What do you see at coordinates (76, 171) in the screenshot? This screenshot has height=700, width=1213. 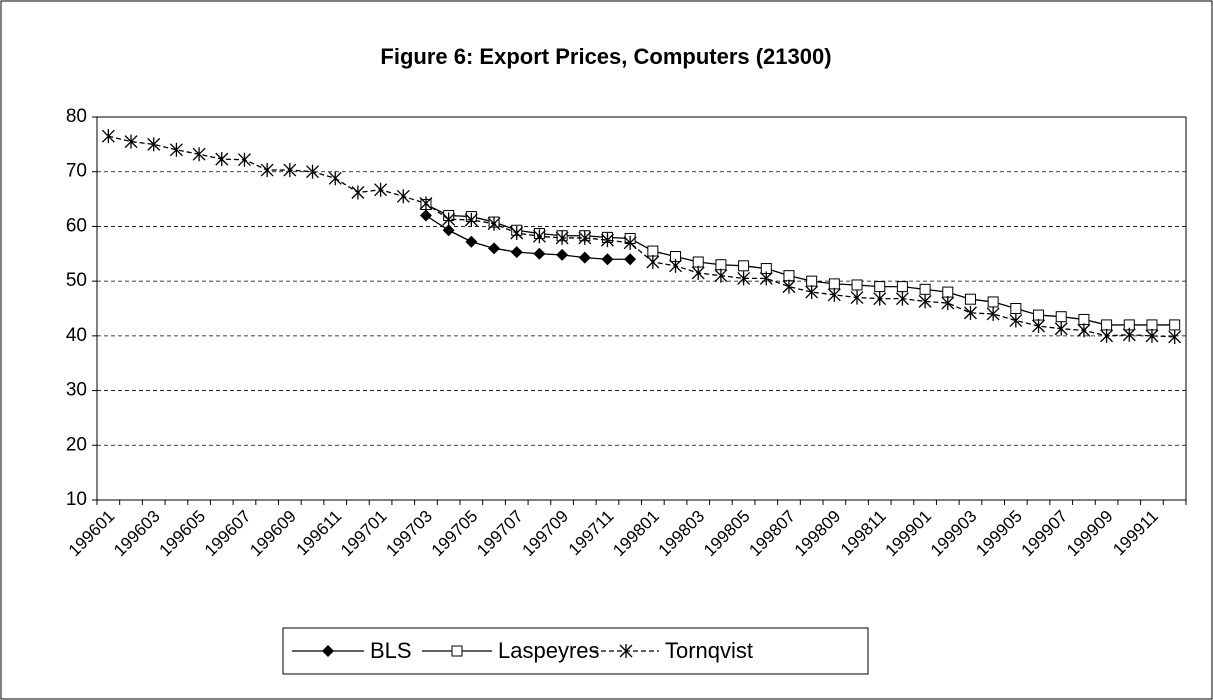 I see `y-tick-label: 70` at bounding box center [76, 171].